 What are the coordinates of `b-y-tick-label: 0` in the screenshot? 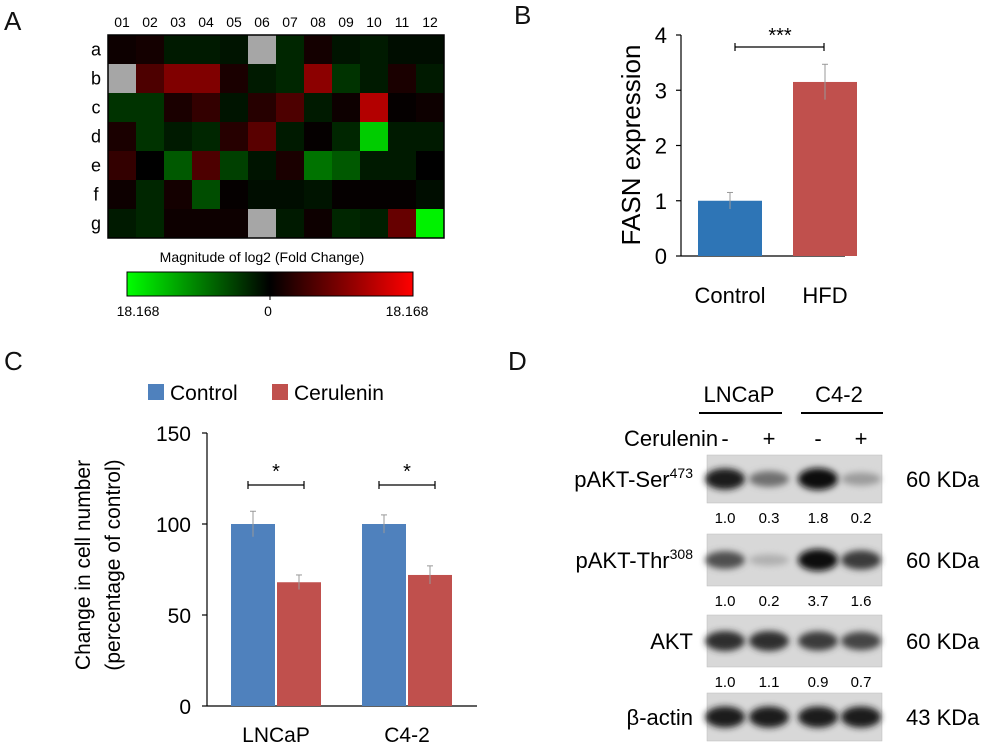 It's located at (661, 256).